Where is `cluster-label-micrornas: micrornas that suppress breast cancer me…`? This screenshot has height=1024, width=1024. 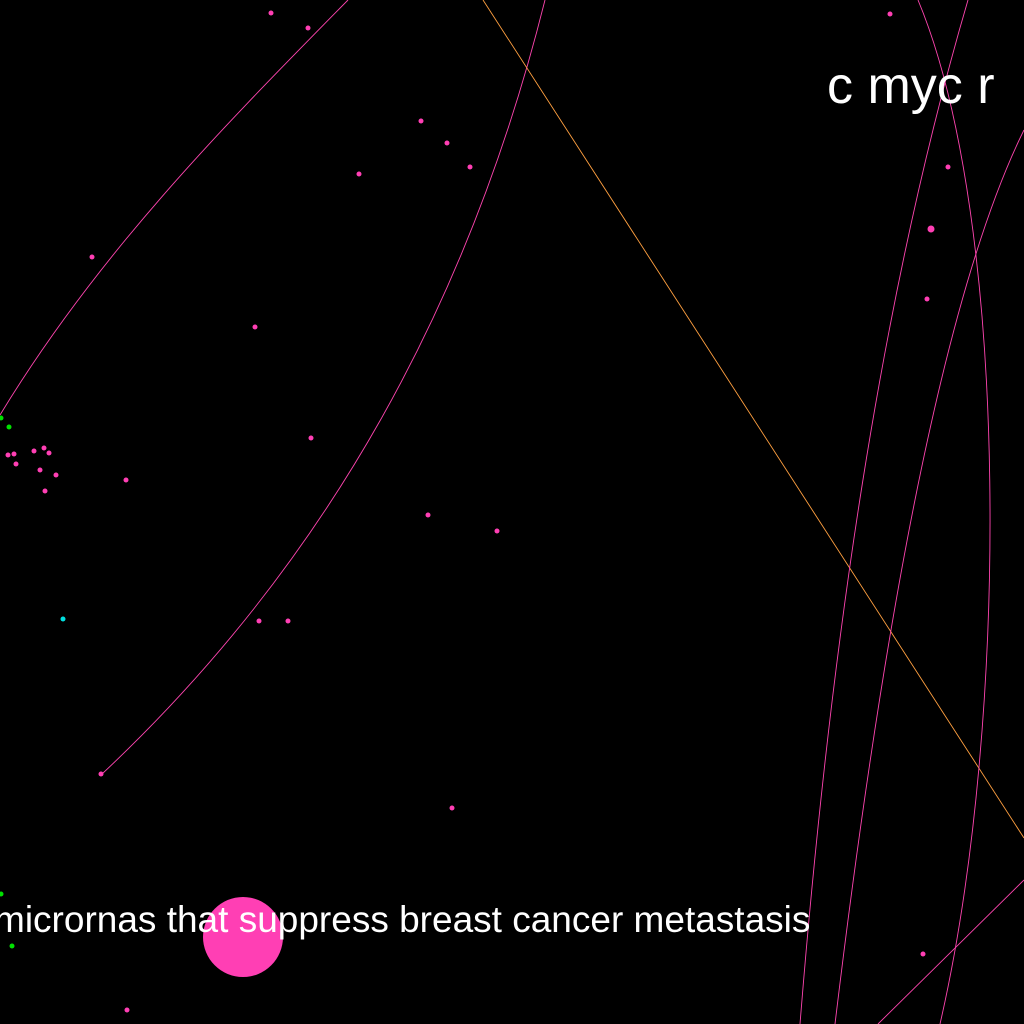 cluster-label-micrornas: micrornas that suppress breast cancer me… is located at coordinates (405, 919).